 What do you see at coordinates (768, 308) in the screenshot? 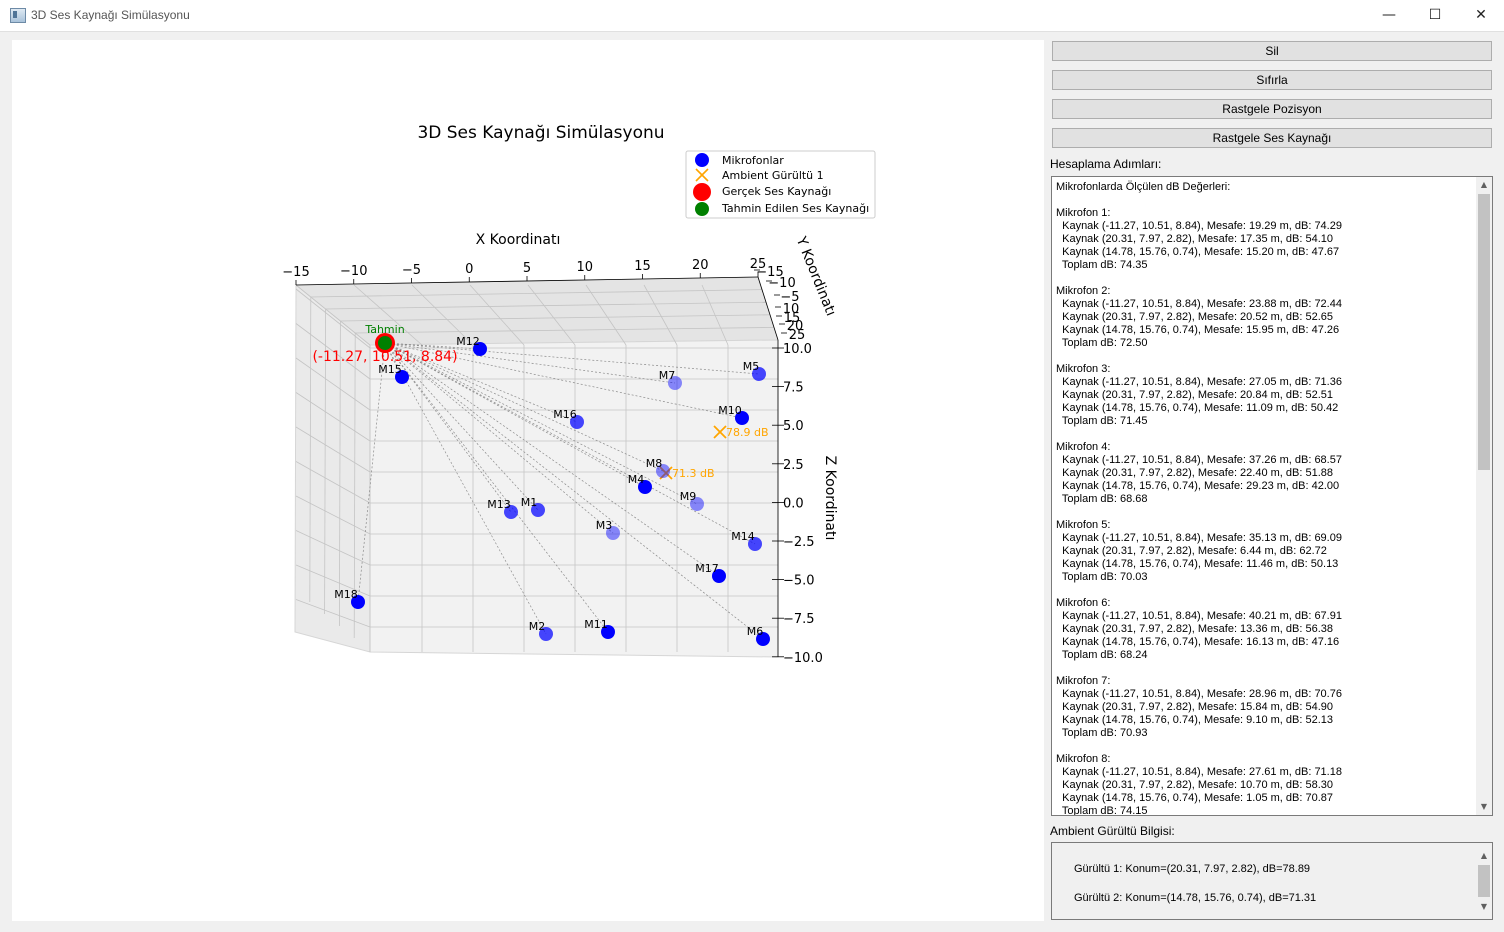
I see `y-axis-line` at bounding box center [768, 308].